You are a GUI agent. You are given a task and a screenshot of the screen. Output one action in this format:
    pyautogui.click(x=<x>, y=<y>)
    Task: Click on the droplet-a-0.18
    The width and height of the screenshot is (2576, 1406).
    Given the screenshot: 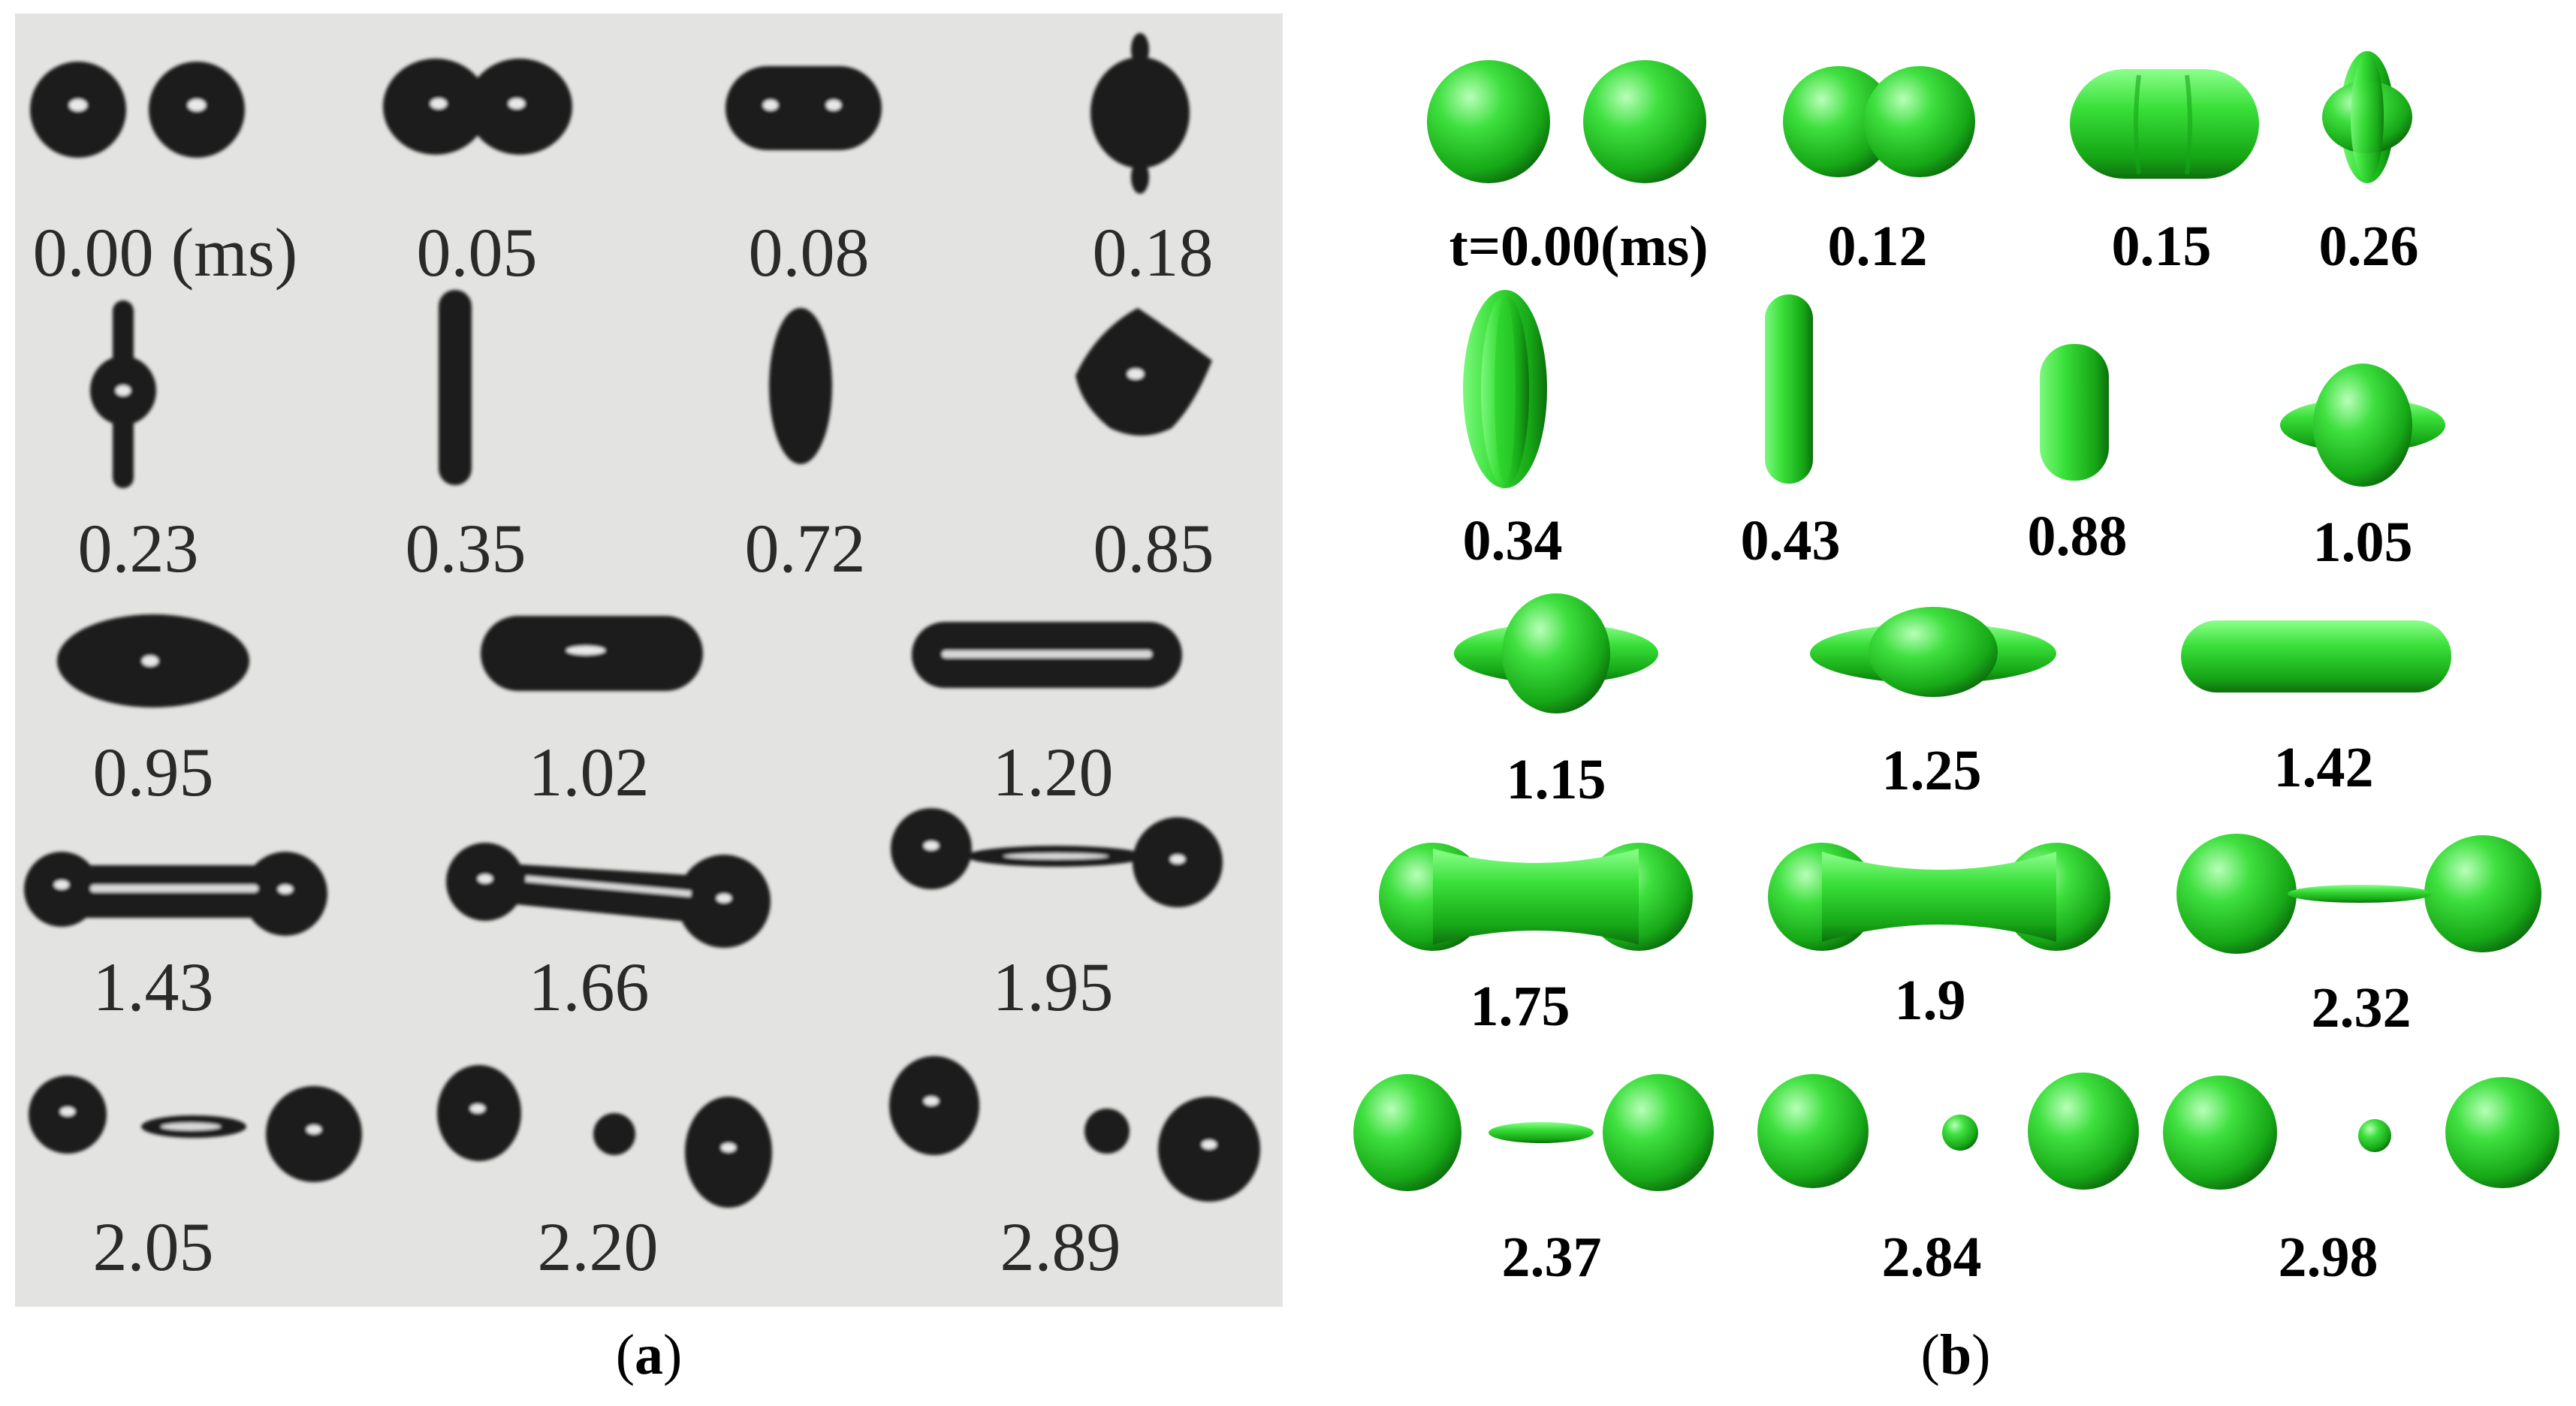 What is the action you would take?
    pyautogui.click(x=1140, y=113)
    